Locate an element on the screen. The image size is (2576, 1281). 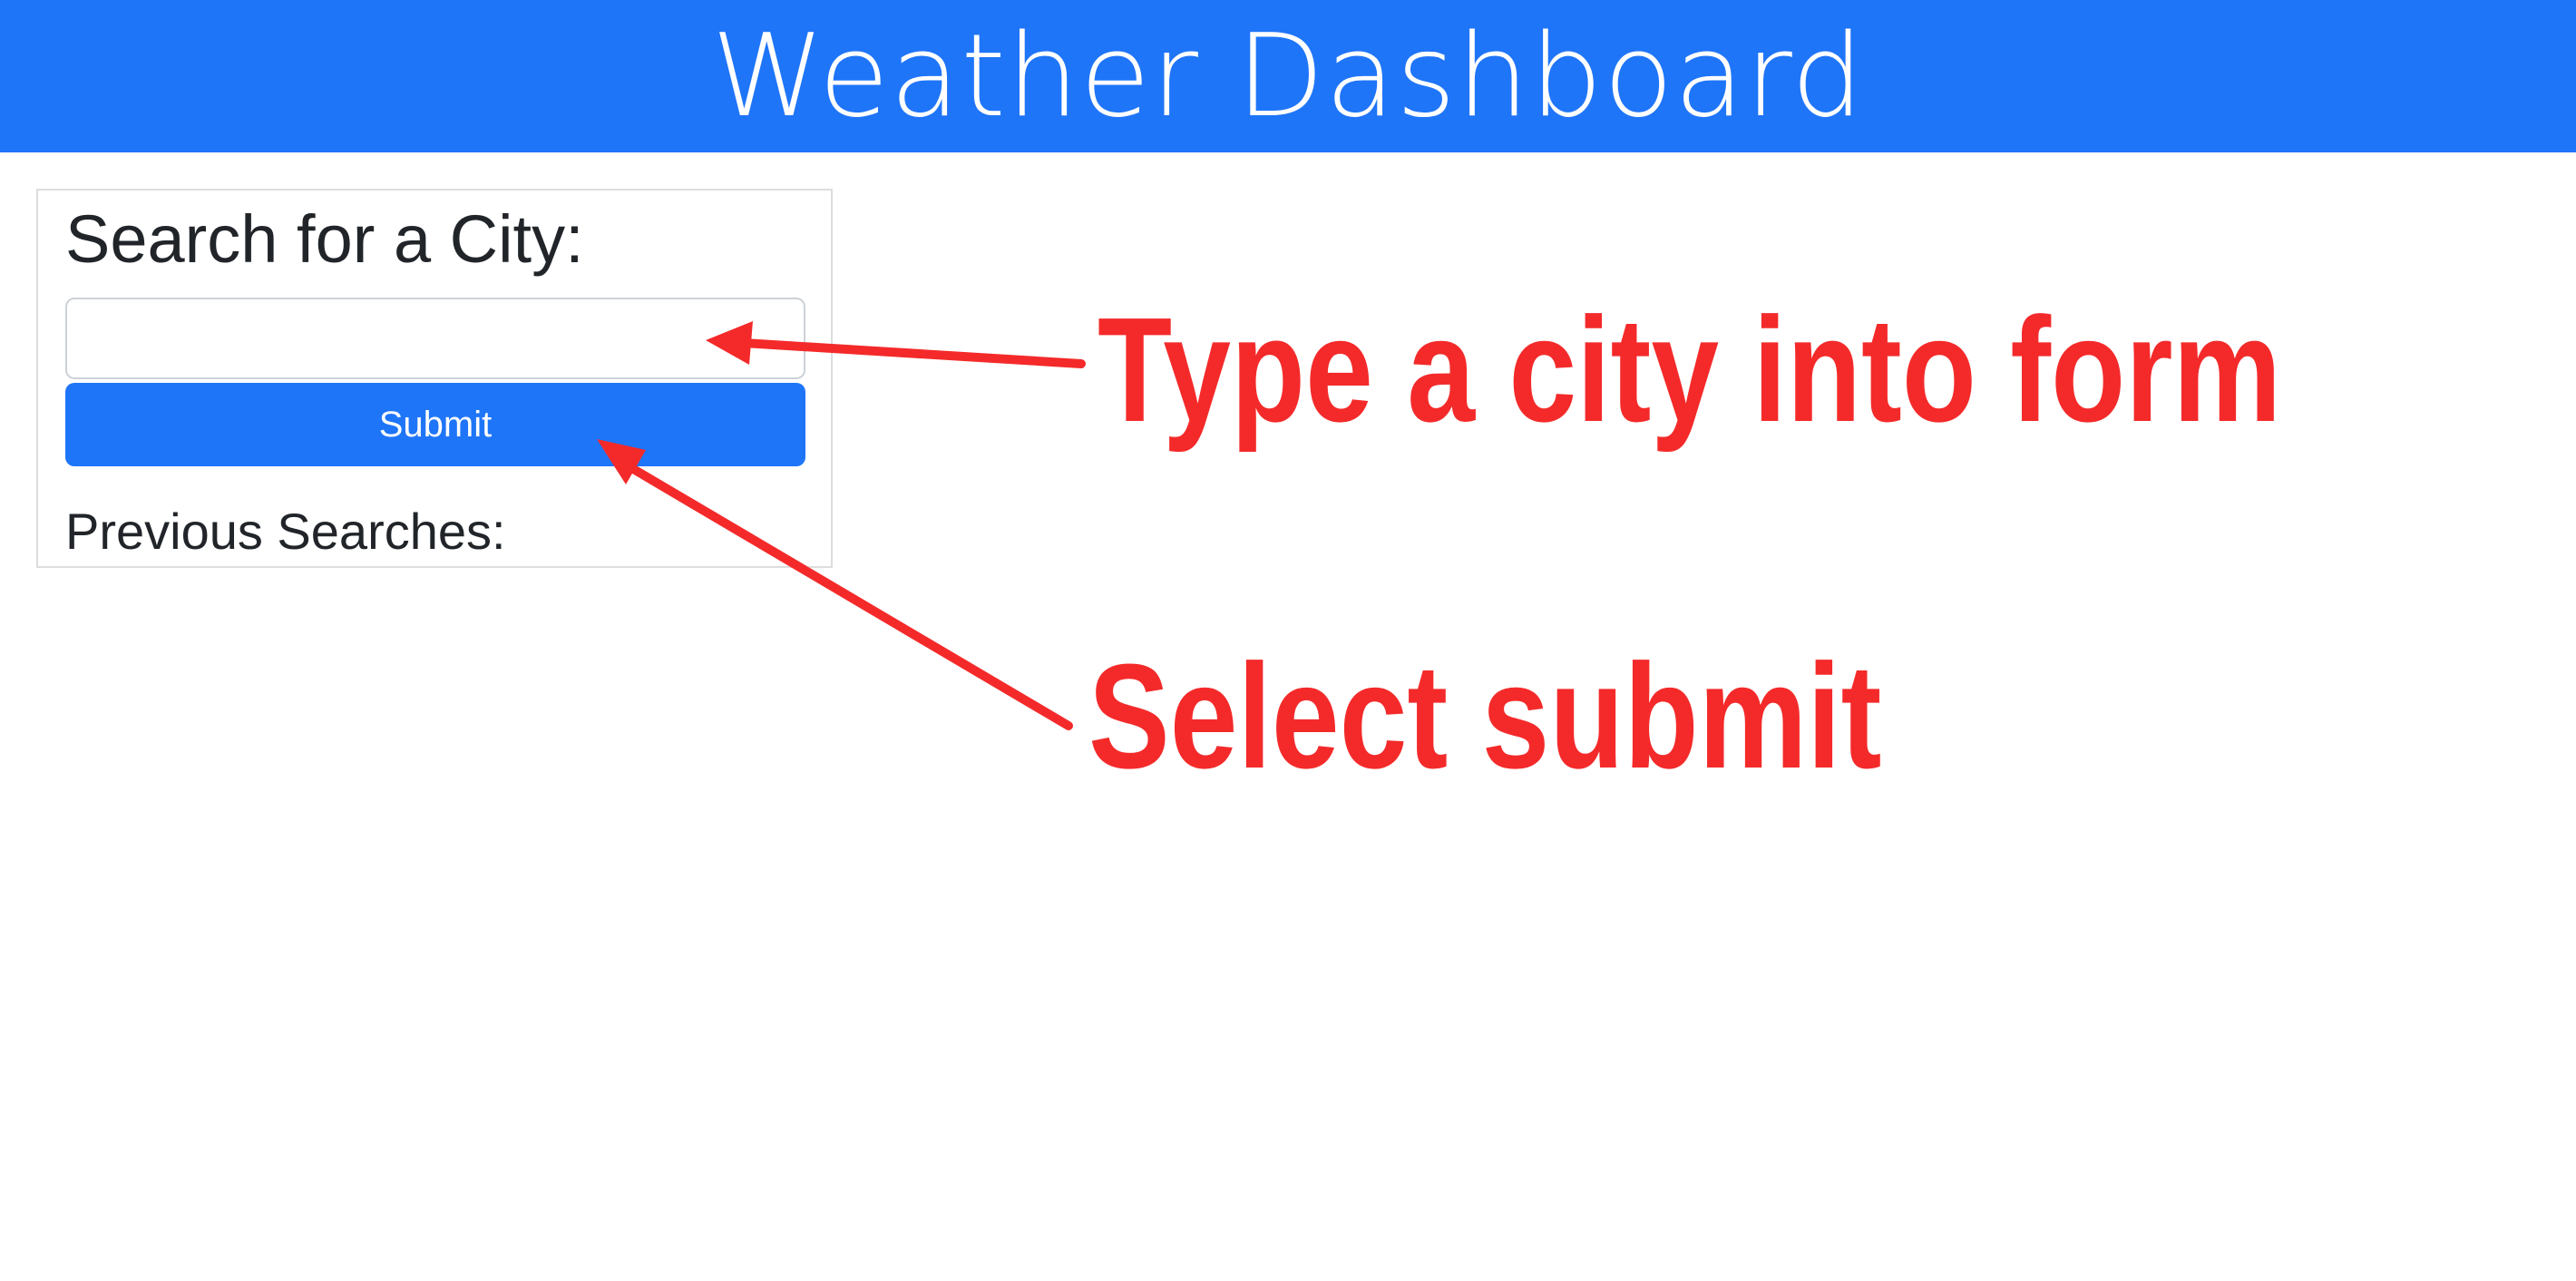
submit-button: Submit is located at coordinates (435, 424).